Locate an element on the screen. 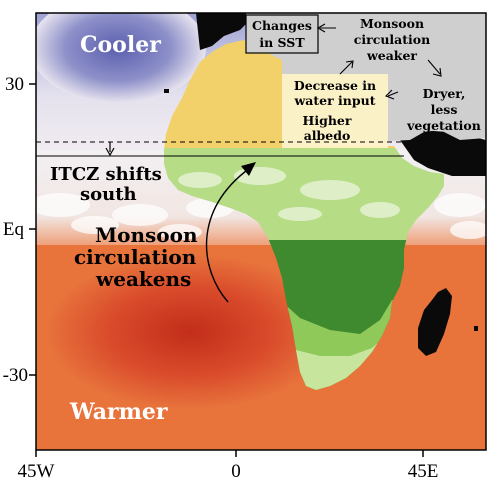 This screenshot has width=497, height=490. changes-sst-line1: Changes is located at coordinates (282, 25).